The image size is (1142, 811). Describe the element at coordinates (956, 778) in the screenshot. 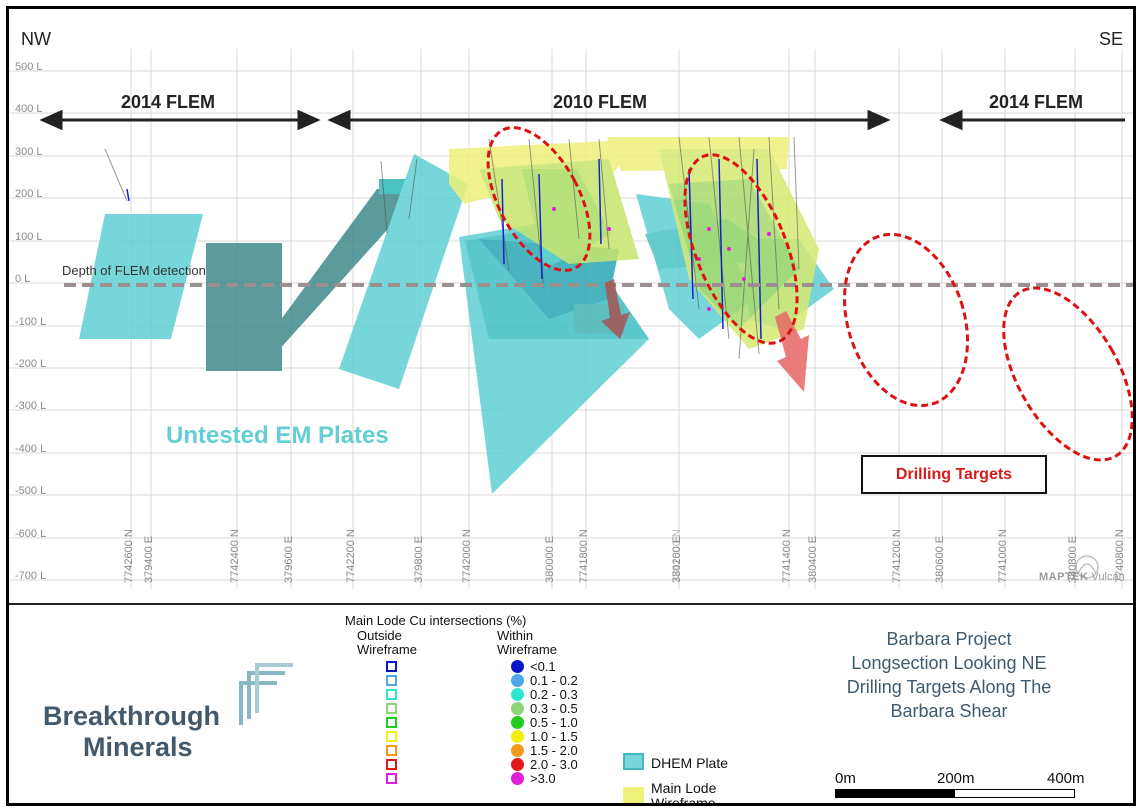

I see `scale-label: 200m` at that location.